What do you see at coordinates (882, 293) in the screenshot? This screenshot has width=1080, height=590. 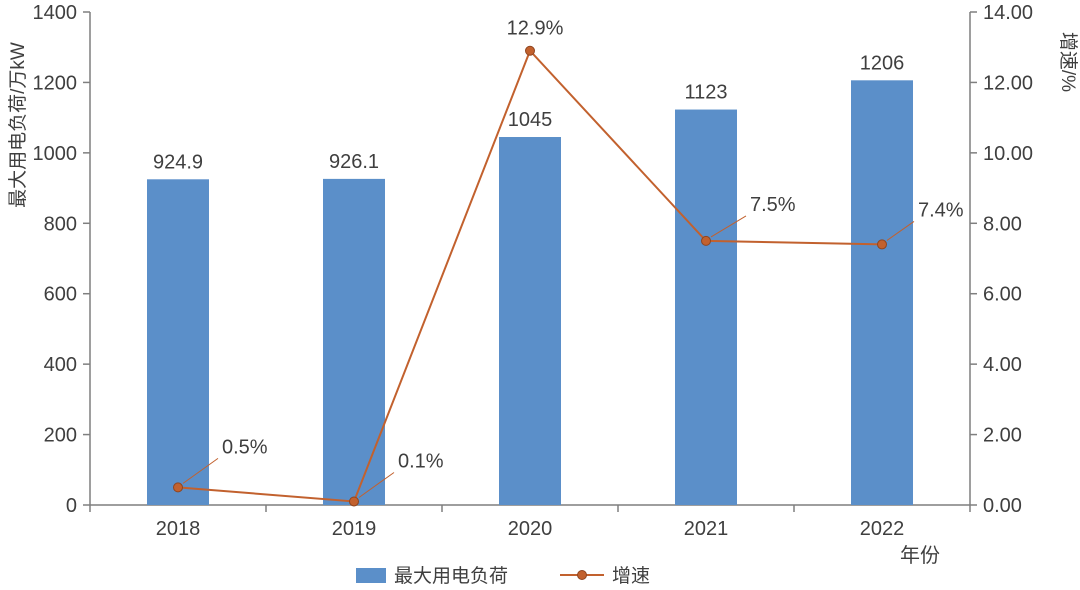 I see `bar-2022` at bounding box center [882, 293].